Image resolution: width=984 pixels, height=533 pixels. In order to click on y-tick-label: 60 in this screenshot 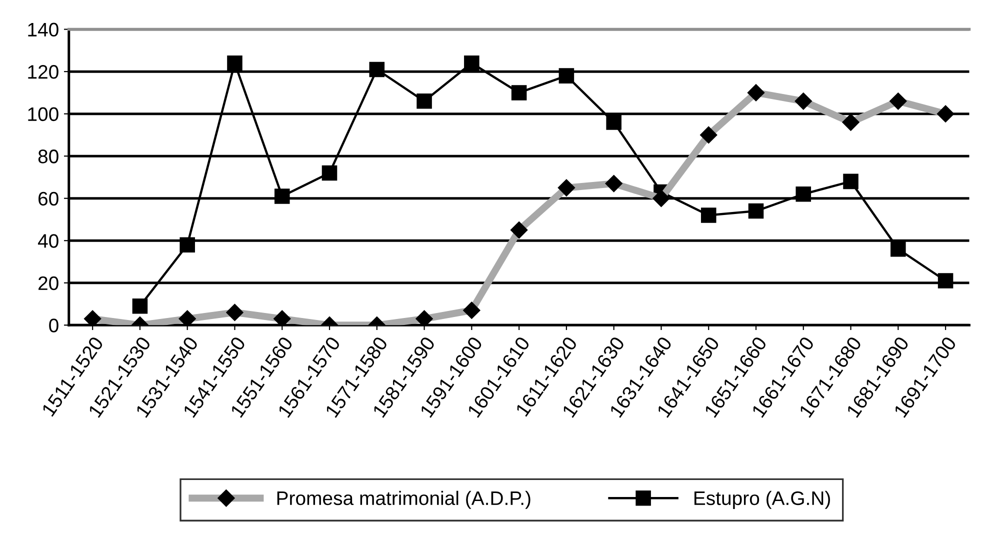, I will do `click(48, 199)`.